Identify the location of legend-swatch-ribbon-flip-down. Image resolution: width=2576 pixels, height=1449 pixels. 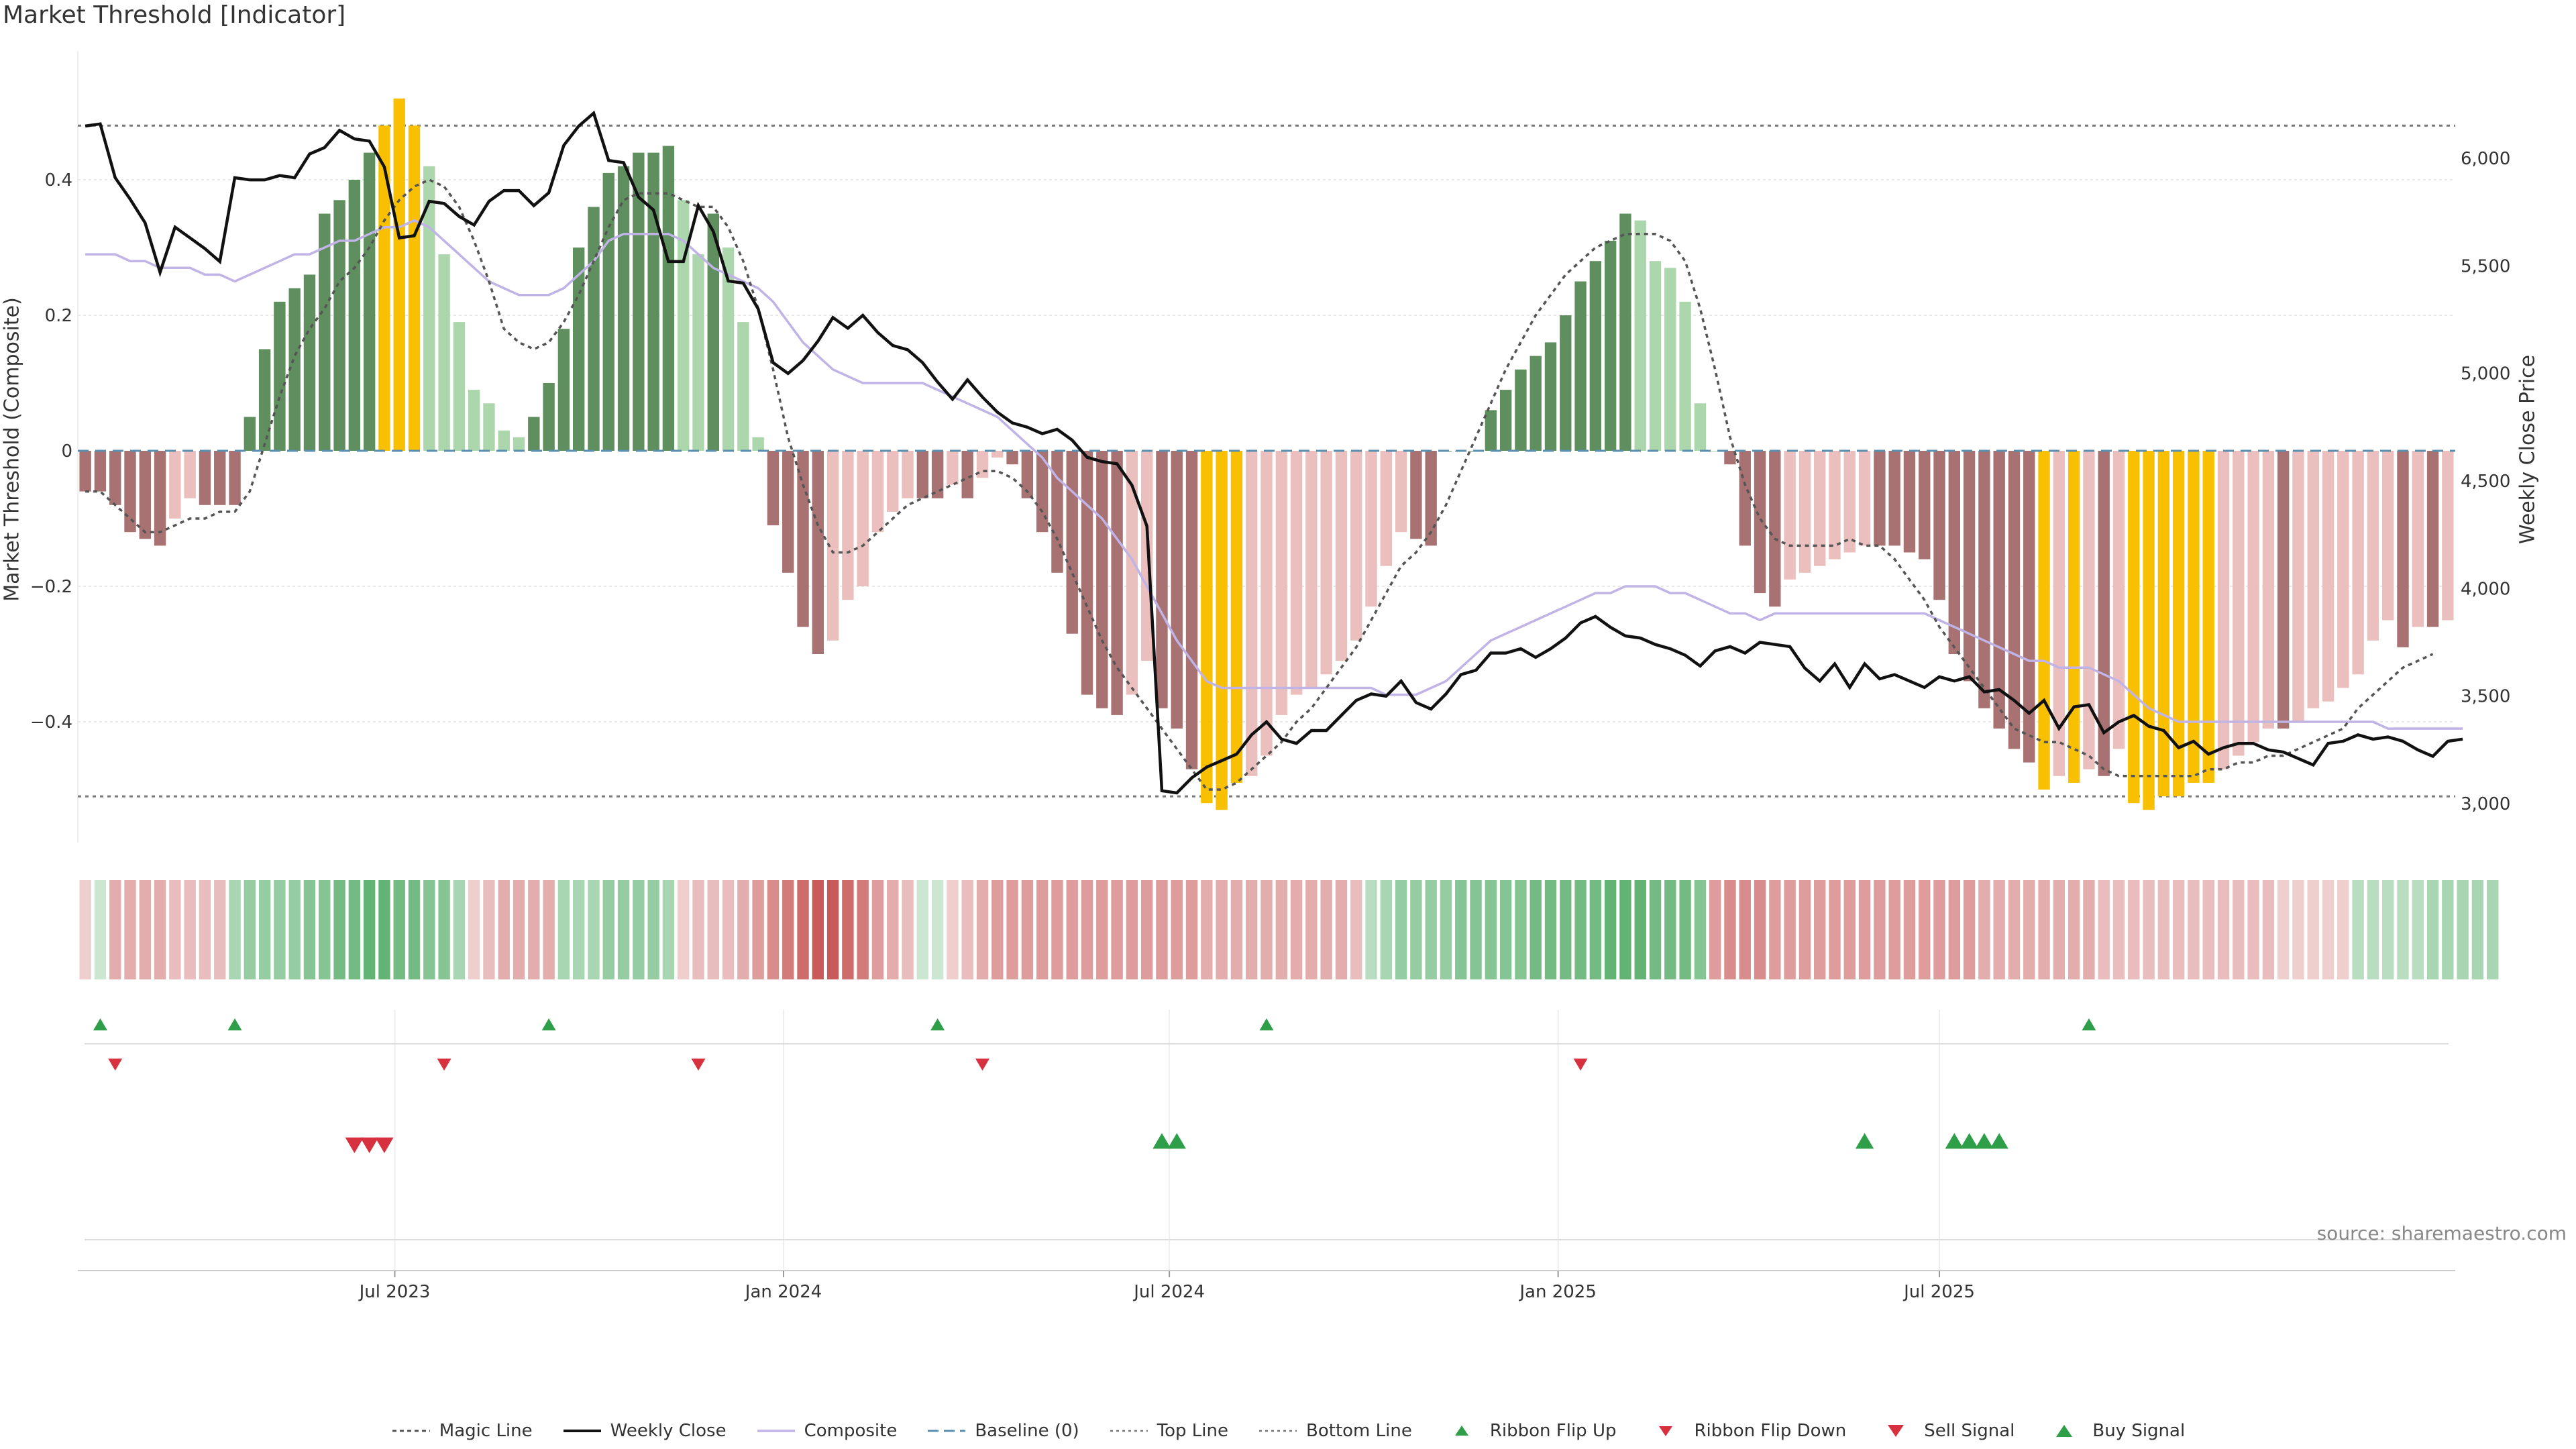
(1666, 1431).